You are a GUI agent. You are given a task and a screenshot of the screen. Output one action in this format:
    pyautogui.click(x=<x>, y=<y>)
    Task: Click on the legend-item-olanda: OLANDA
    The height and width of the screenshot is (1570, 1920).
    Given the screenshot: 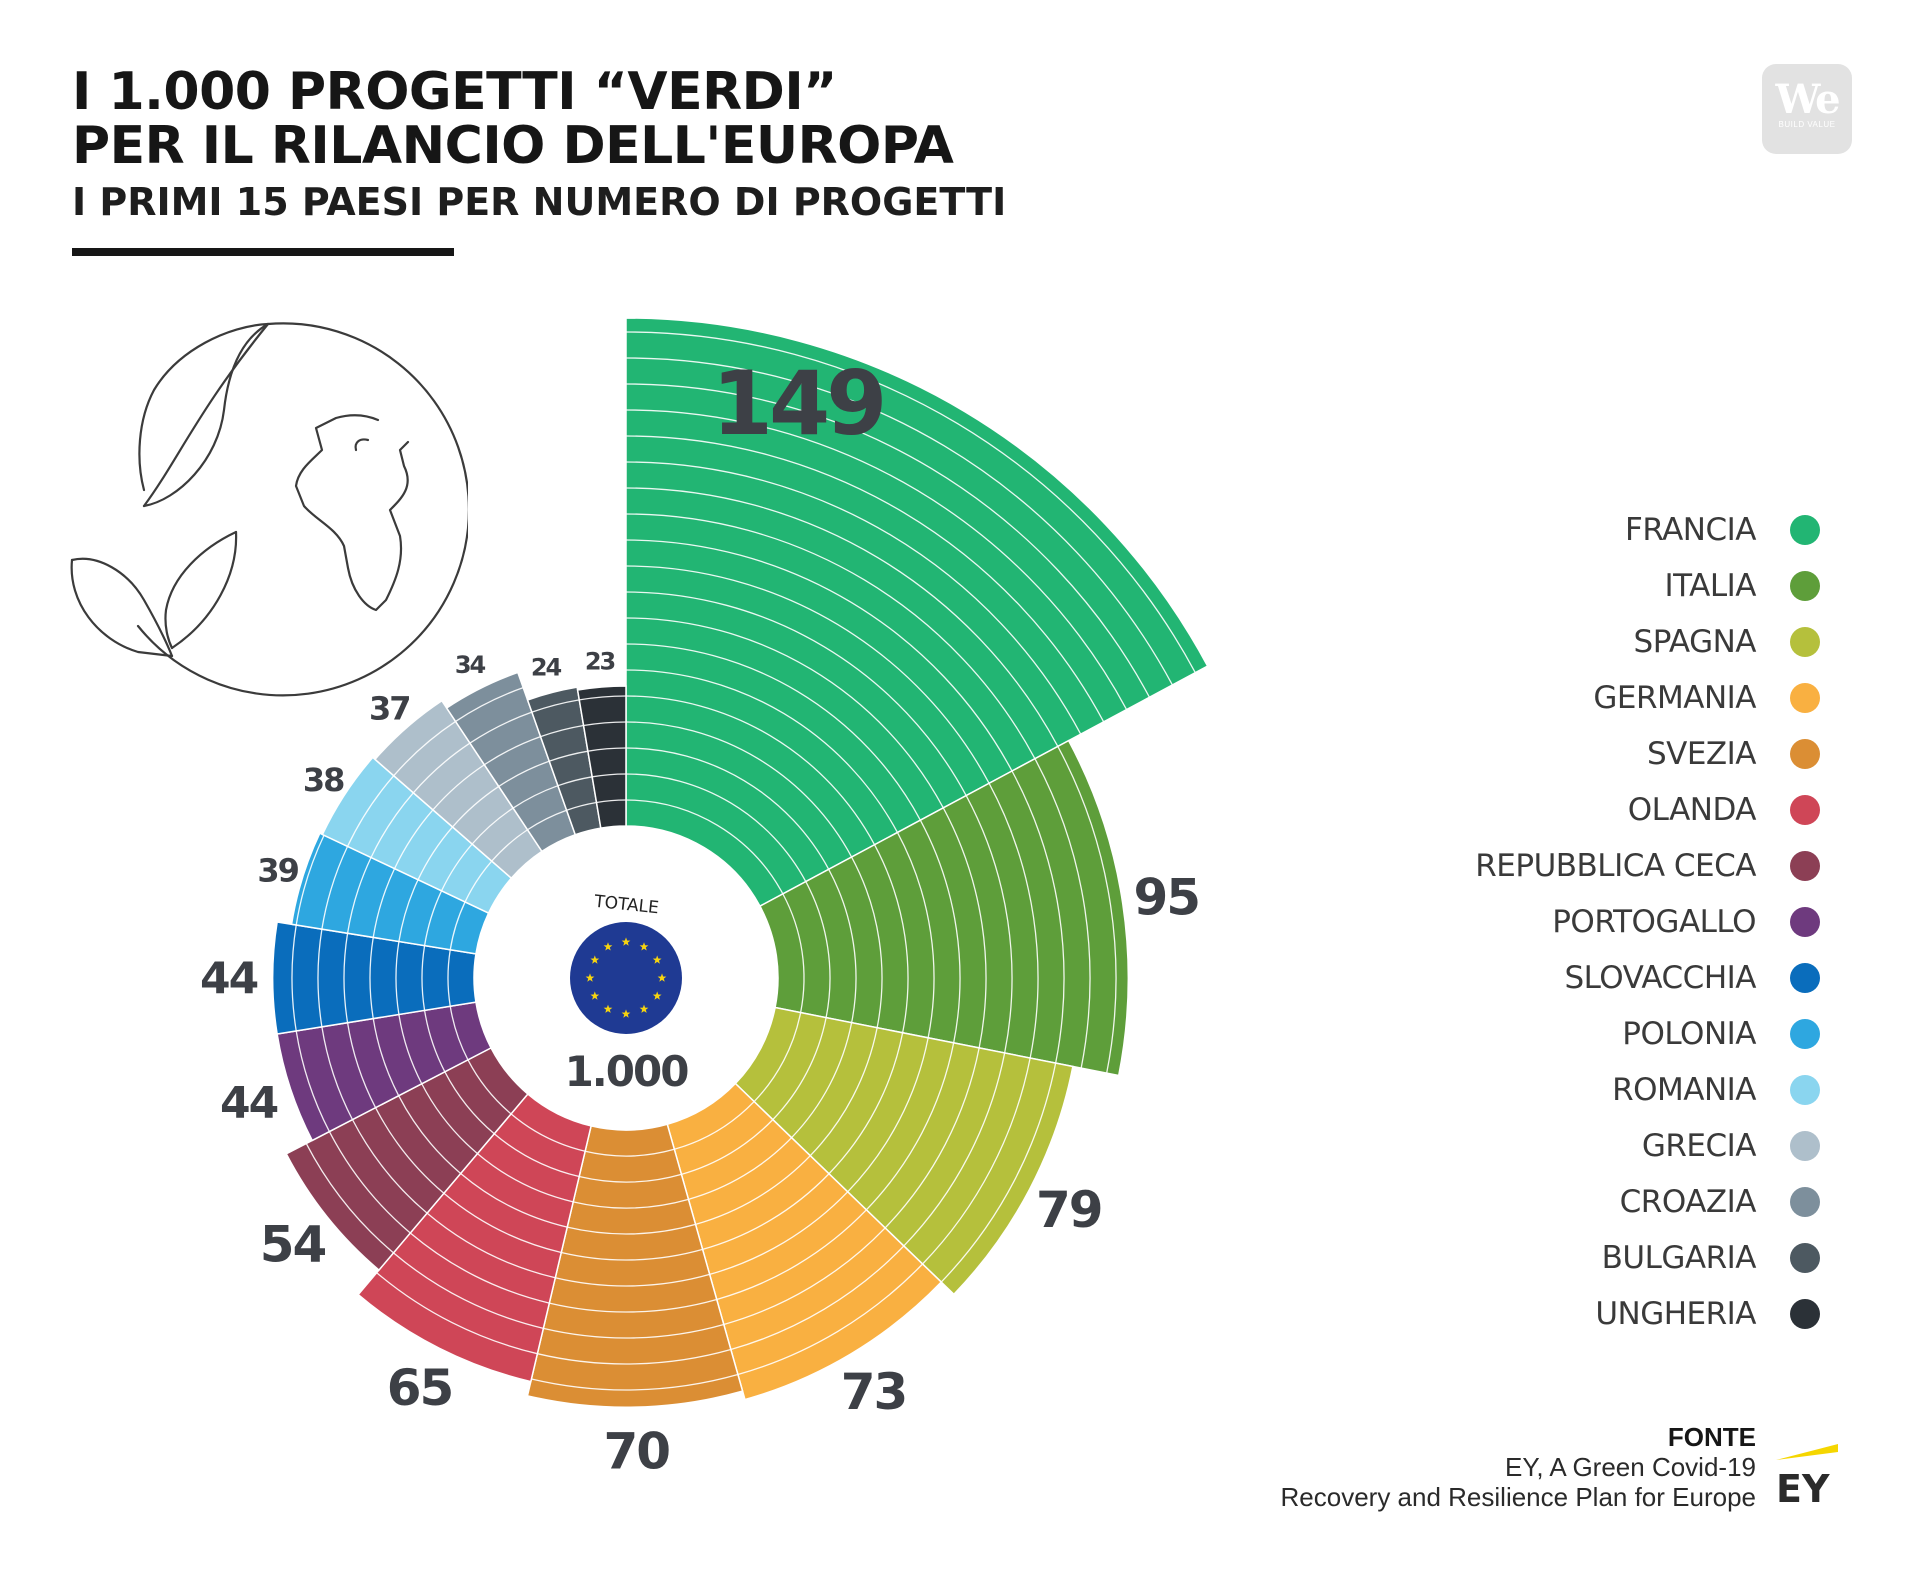 What is the action you would take?
    pyautogui.click(x=1600, y=810)
    